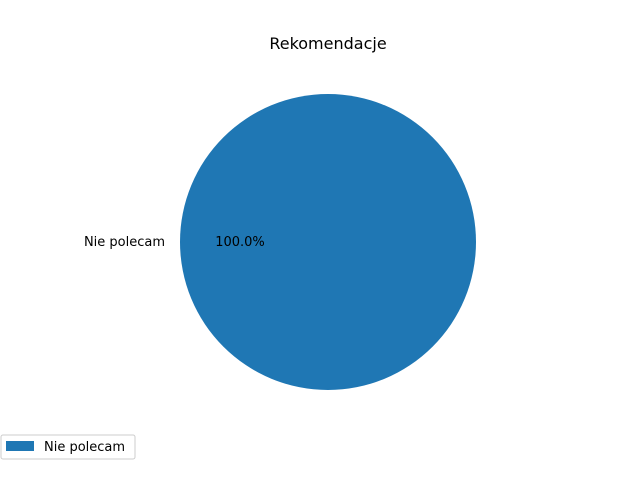 The width and height of the screenshot is (640, 485). What do you see at coordinates (240, 242) in the screenshot?
I see `slice-percent-label: 100.0%` at bounding box center [240, 242].